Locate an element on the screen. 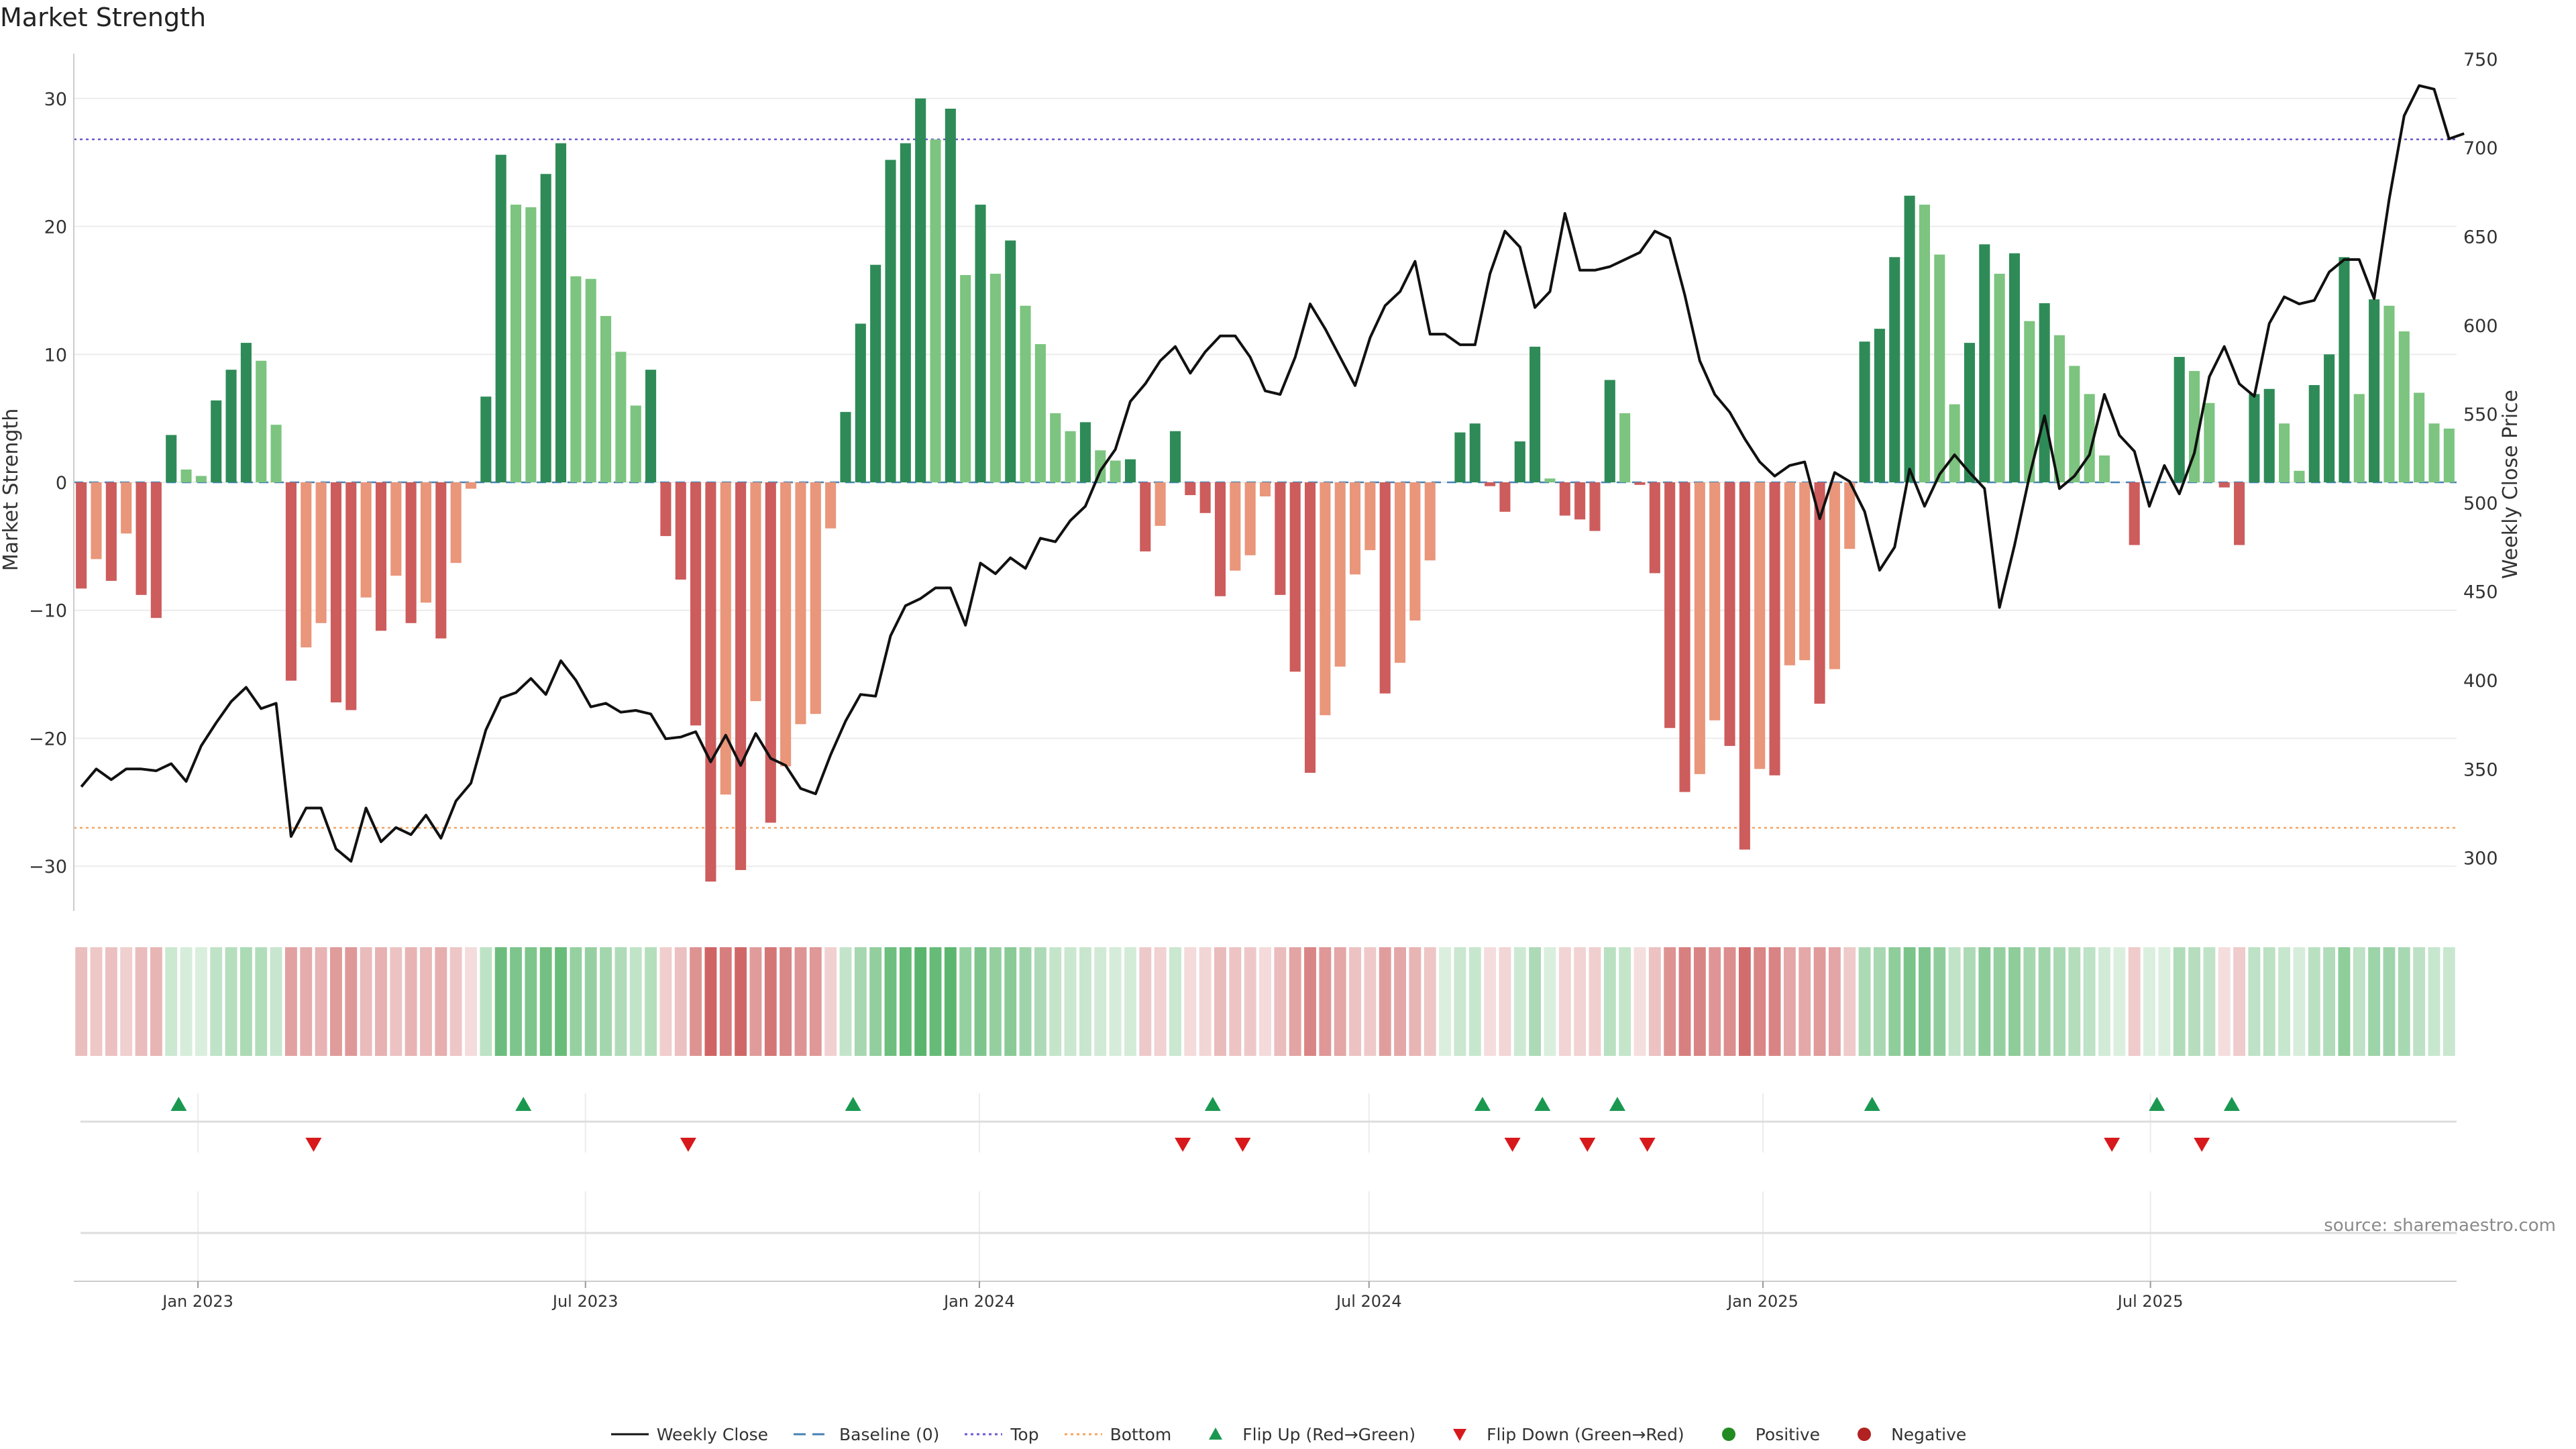 The width and height of the screenshot is (2576, 1449). legend-item-weekly-close: Weekly Close is located at coordinates (689, 1434).